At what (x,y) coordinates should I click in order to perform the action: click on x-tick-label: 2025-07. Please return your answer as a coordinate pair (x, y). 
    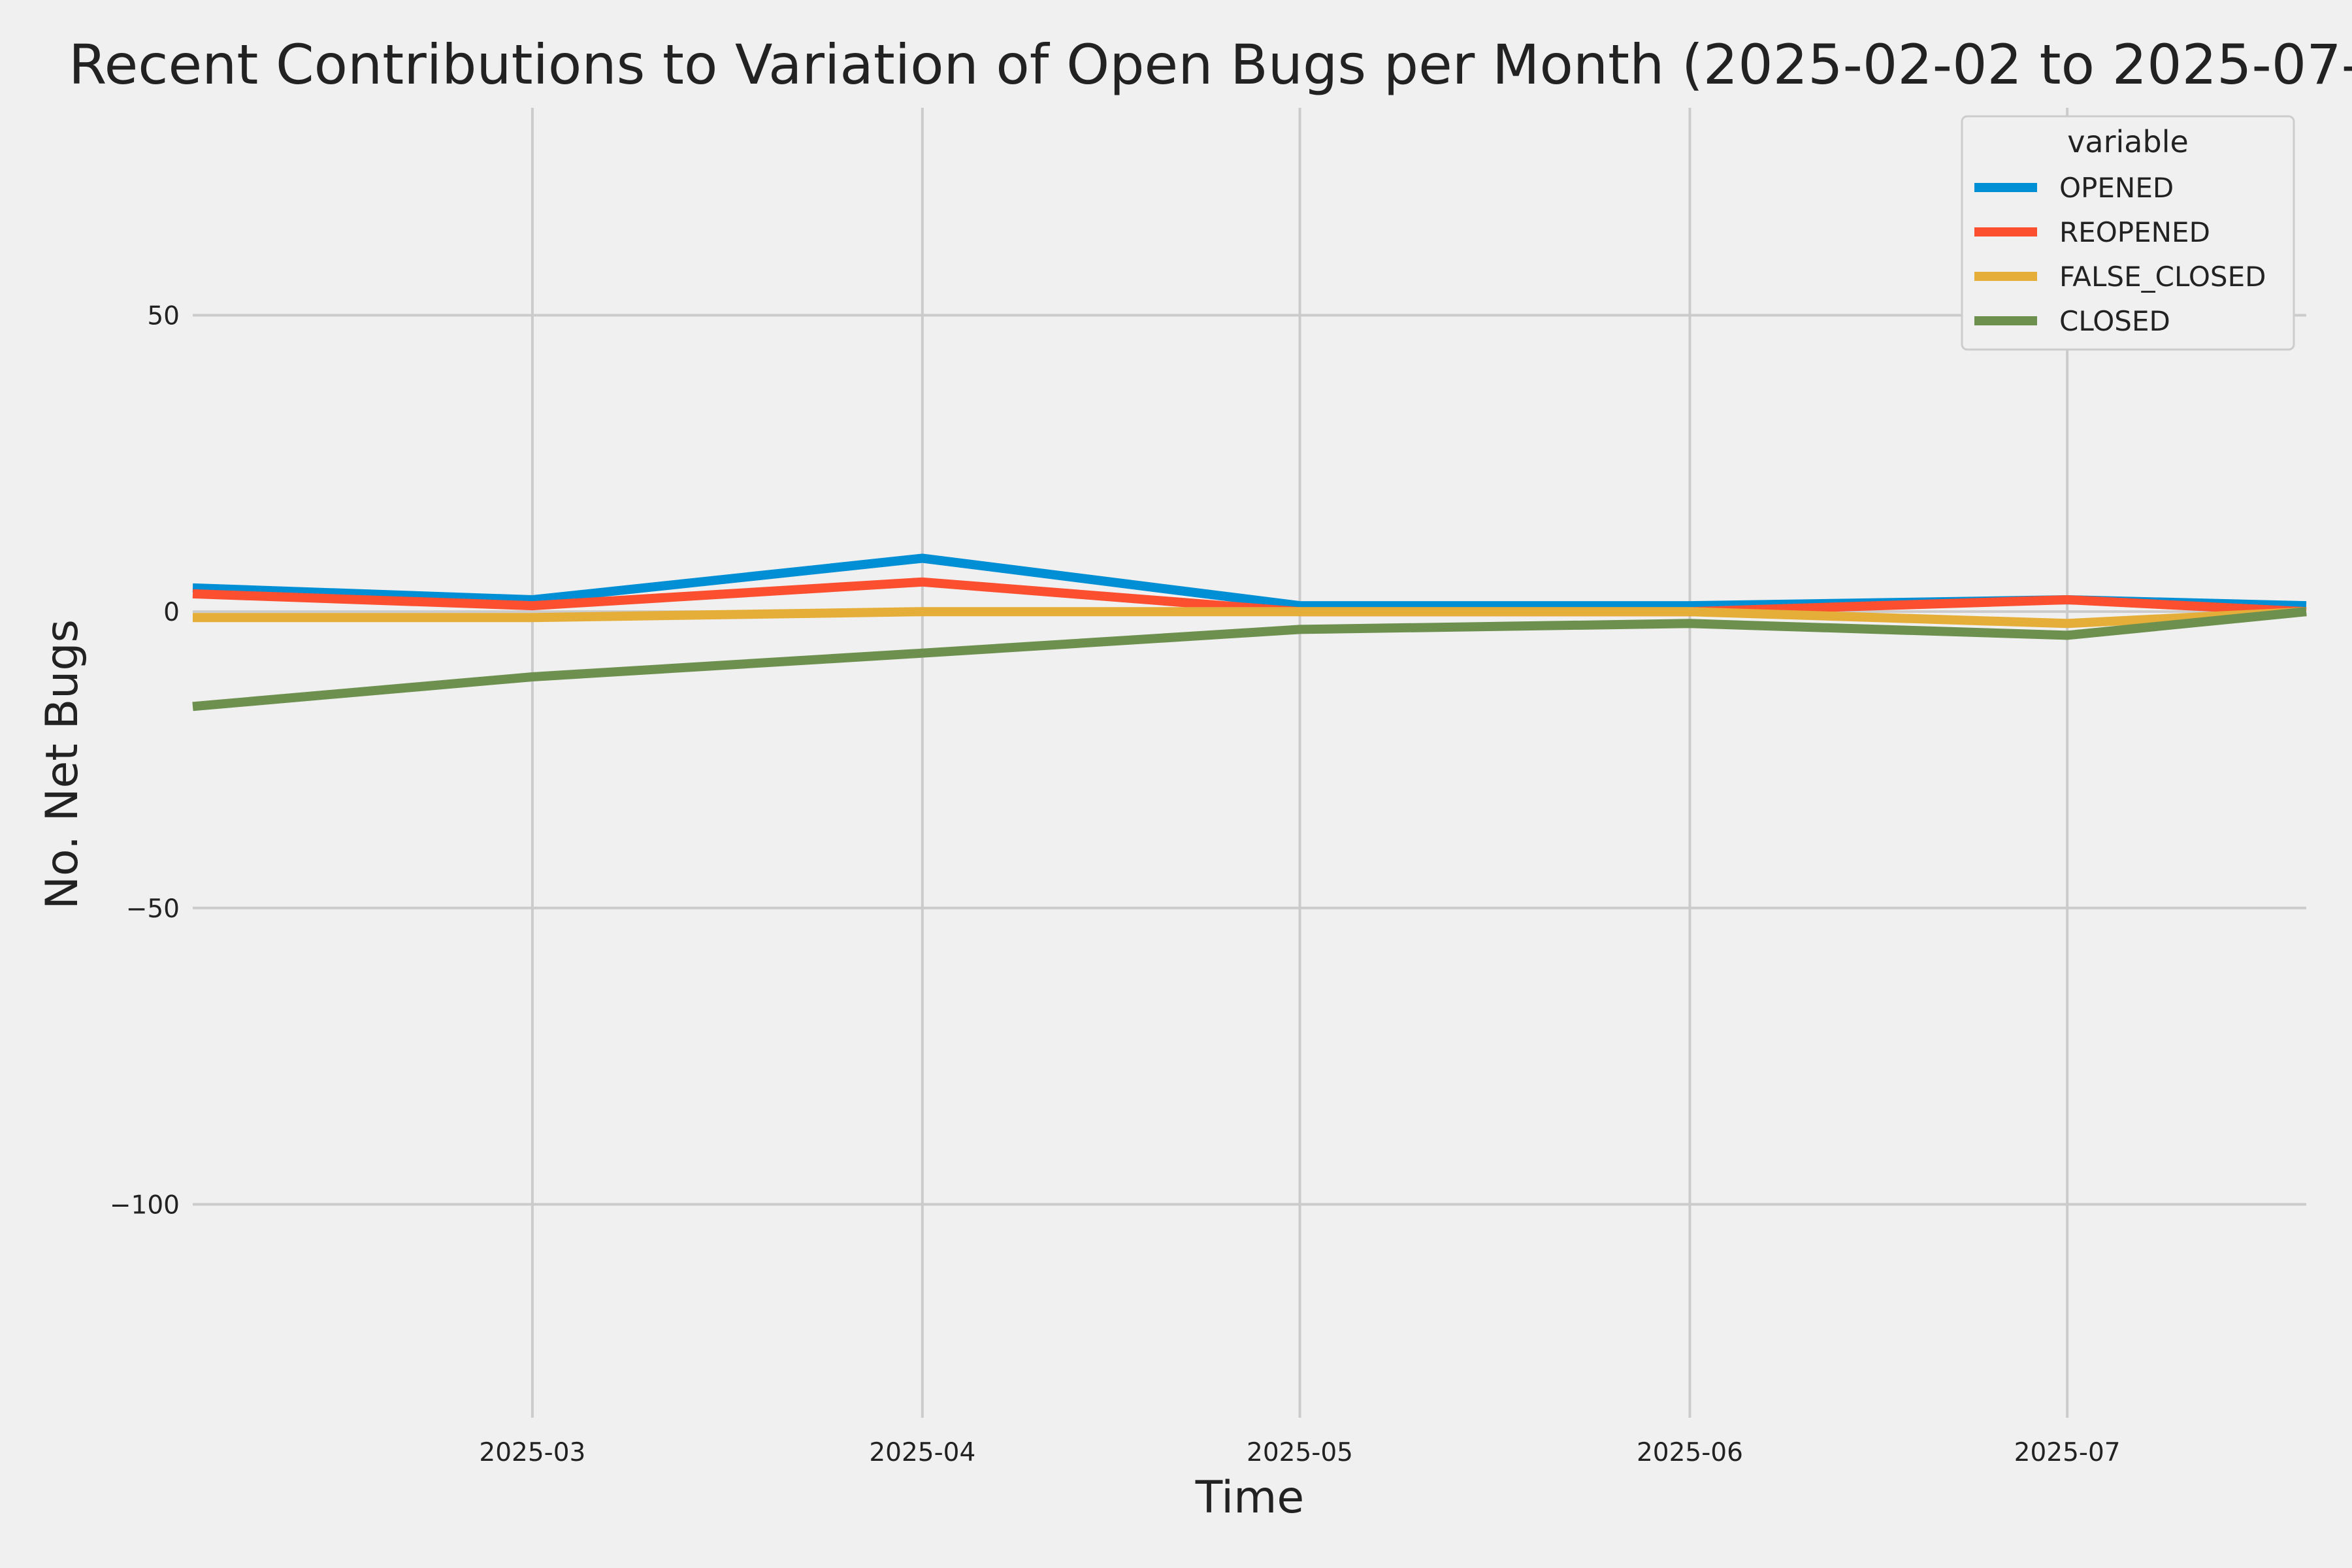
    Looking at the image, I should click on (2067, 1452).